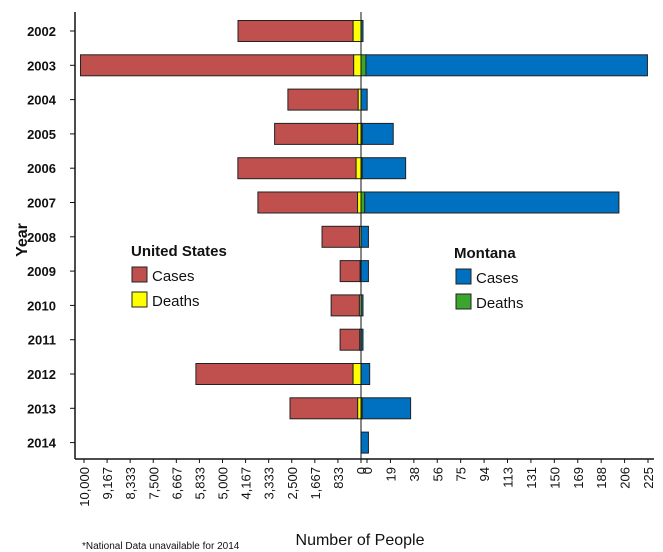 The height and width of the screenshot is (552, 663). What do you see at coordinates (295, 31) in the screenshot?
I see `bar-us-cases-2002` at bounding box center [295, 31].